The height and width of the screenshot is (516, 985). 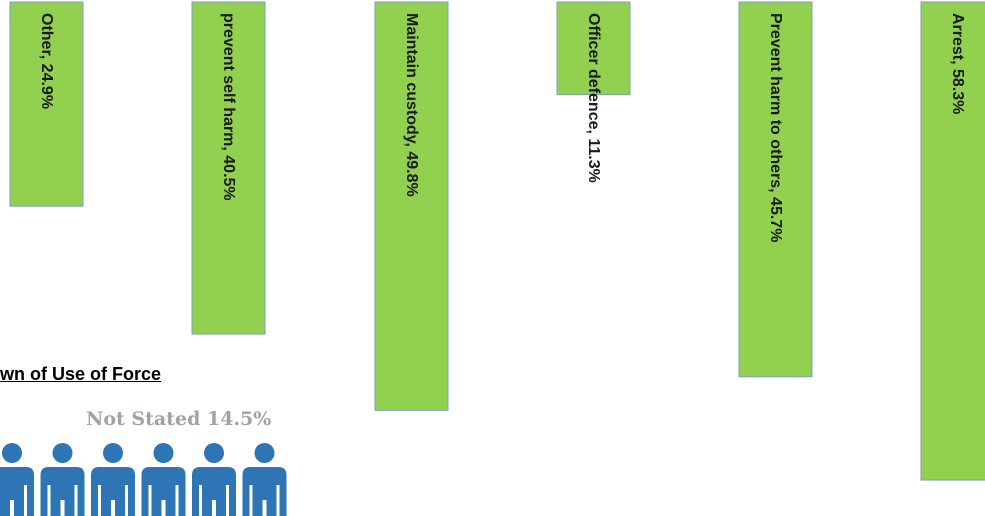 I want to click on bar-label-prevent-harm-to-others: Prevent harm to others, 45.7%, so click(x=775, y=127).